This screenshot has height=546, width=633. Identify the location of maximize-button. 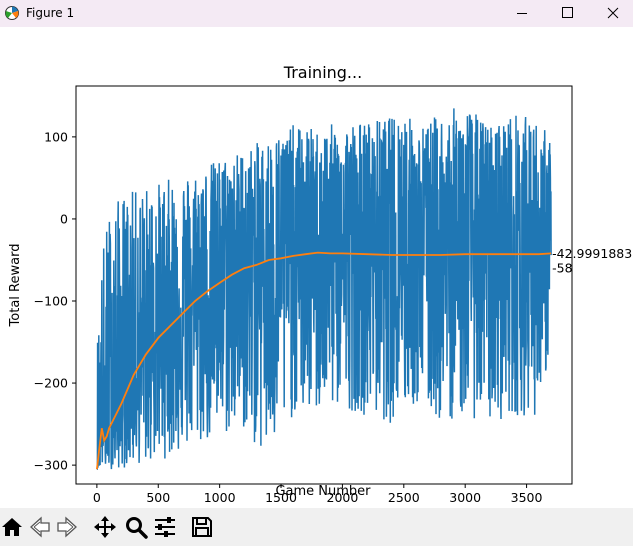
(567, 13).